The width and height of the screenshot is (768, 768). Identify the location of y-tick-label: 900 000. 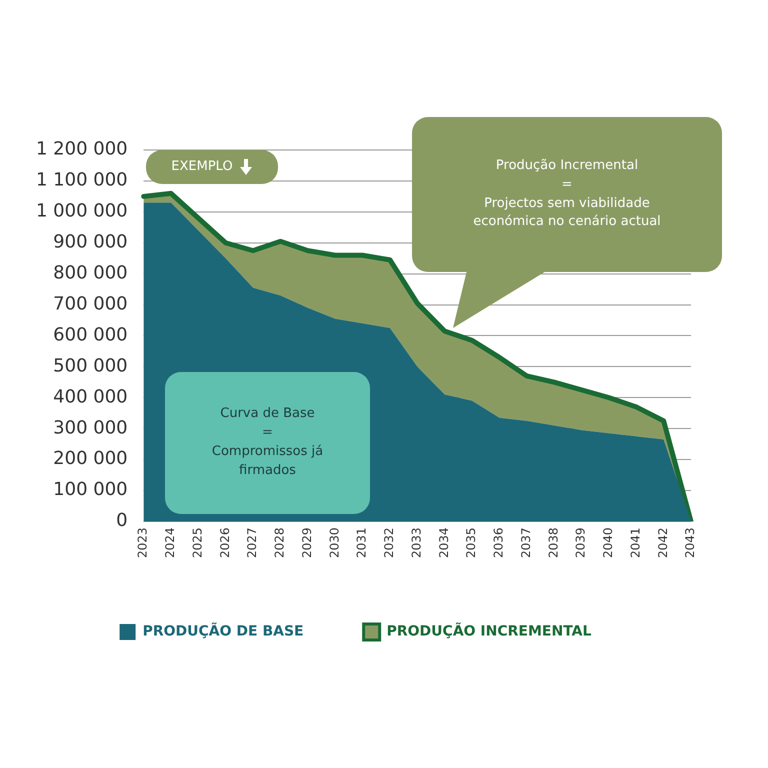
(90, 242).